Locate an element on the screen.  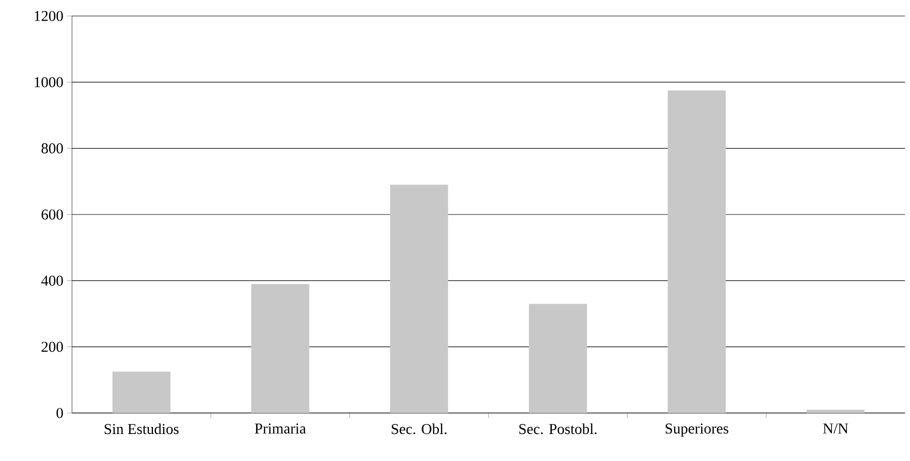
x-tick-label: Sin Estudios is located at coordinates (141, 429).